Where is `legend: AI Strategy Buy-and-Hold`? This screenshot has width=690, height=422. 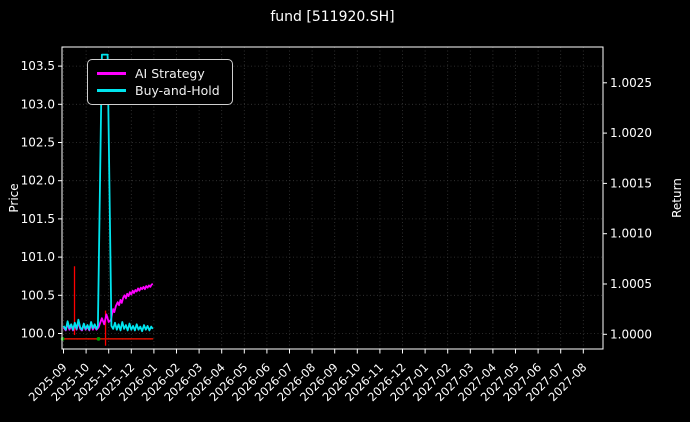
legend: AI Strategy Buy-and-Hold is located at coordinates (160, 82).